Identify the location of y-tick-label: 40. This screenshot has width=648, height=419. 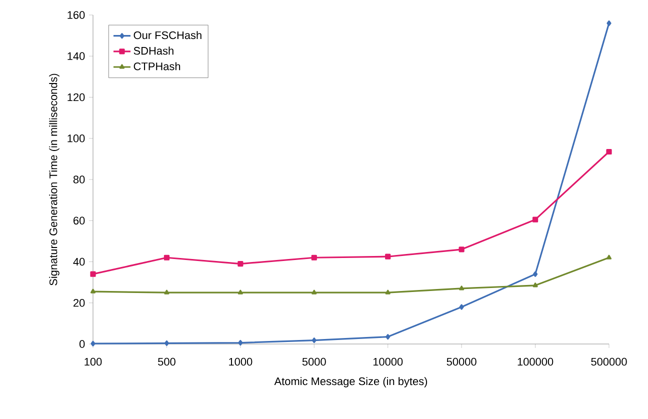
(79, 262).